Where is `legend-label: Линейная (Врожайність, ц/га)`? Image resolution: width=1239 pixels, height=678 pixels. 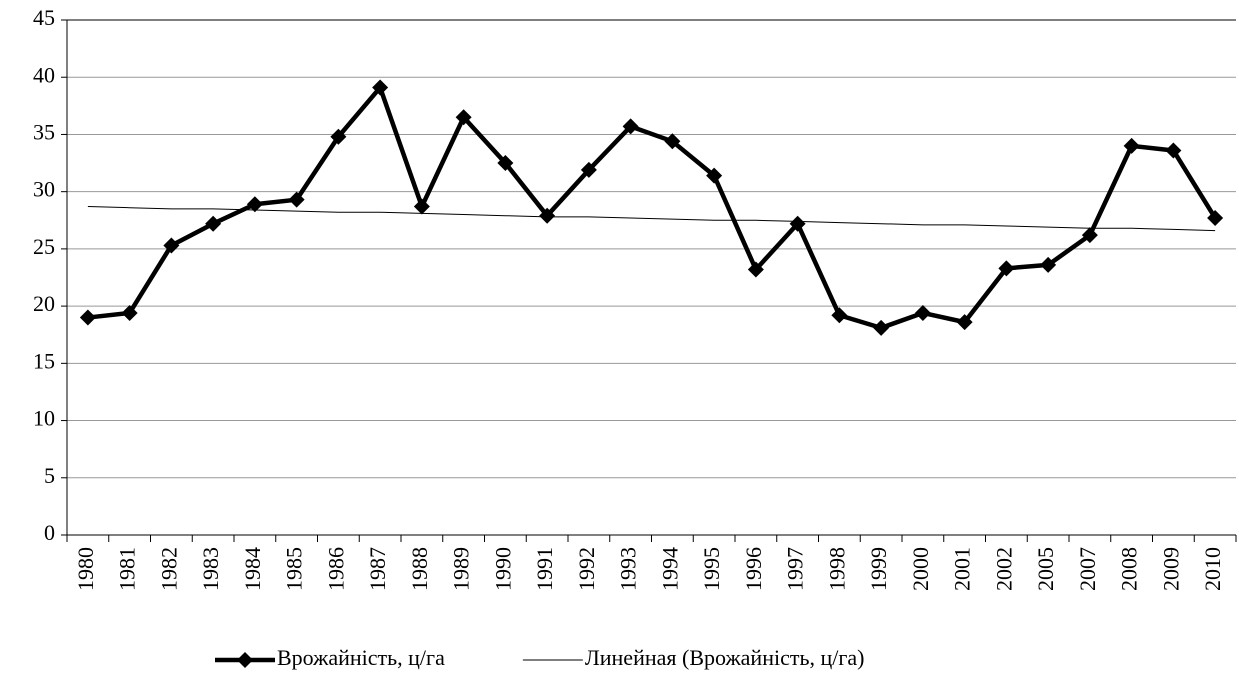 legend-label: Линейная (Врожайність, ц/га) is located at coordinates (725, 657).